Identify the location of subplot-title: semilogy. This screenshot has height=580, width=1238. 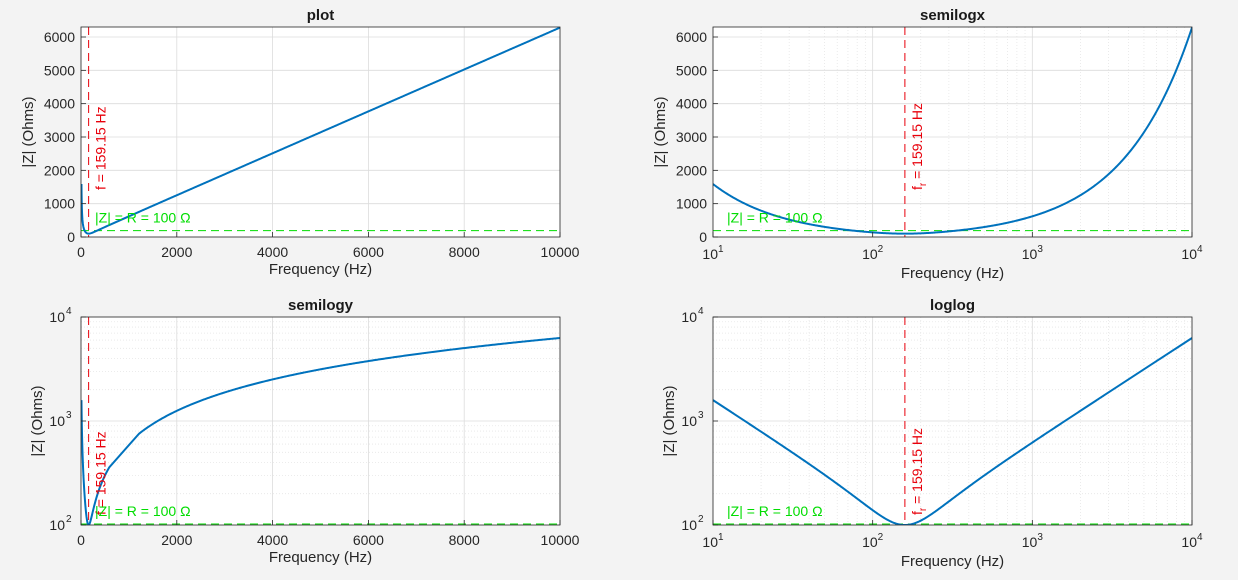
(321, 305).